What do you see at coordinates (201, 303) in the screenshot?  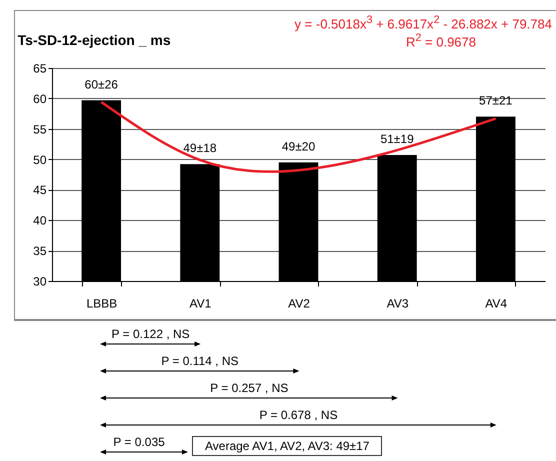 I see `x-tick-label: AV1` at bounding box center [201, 303].